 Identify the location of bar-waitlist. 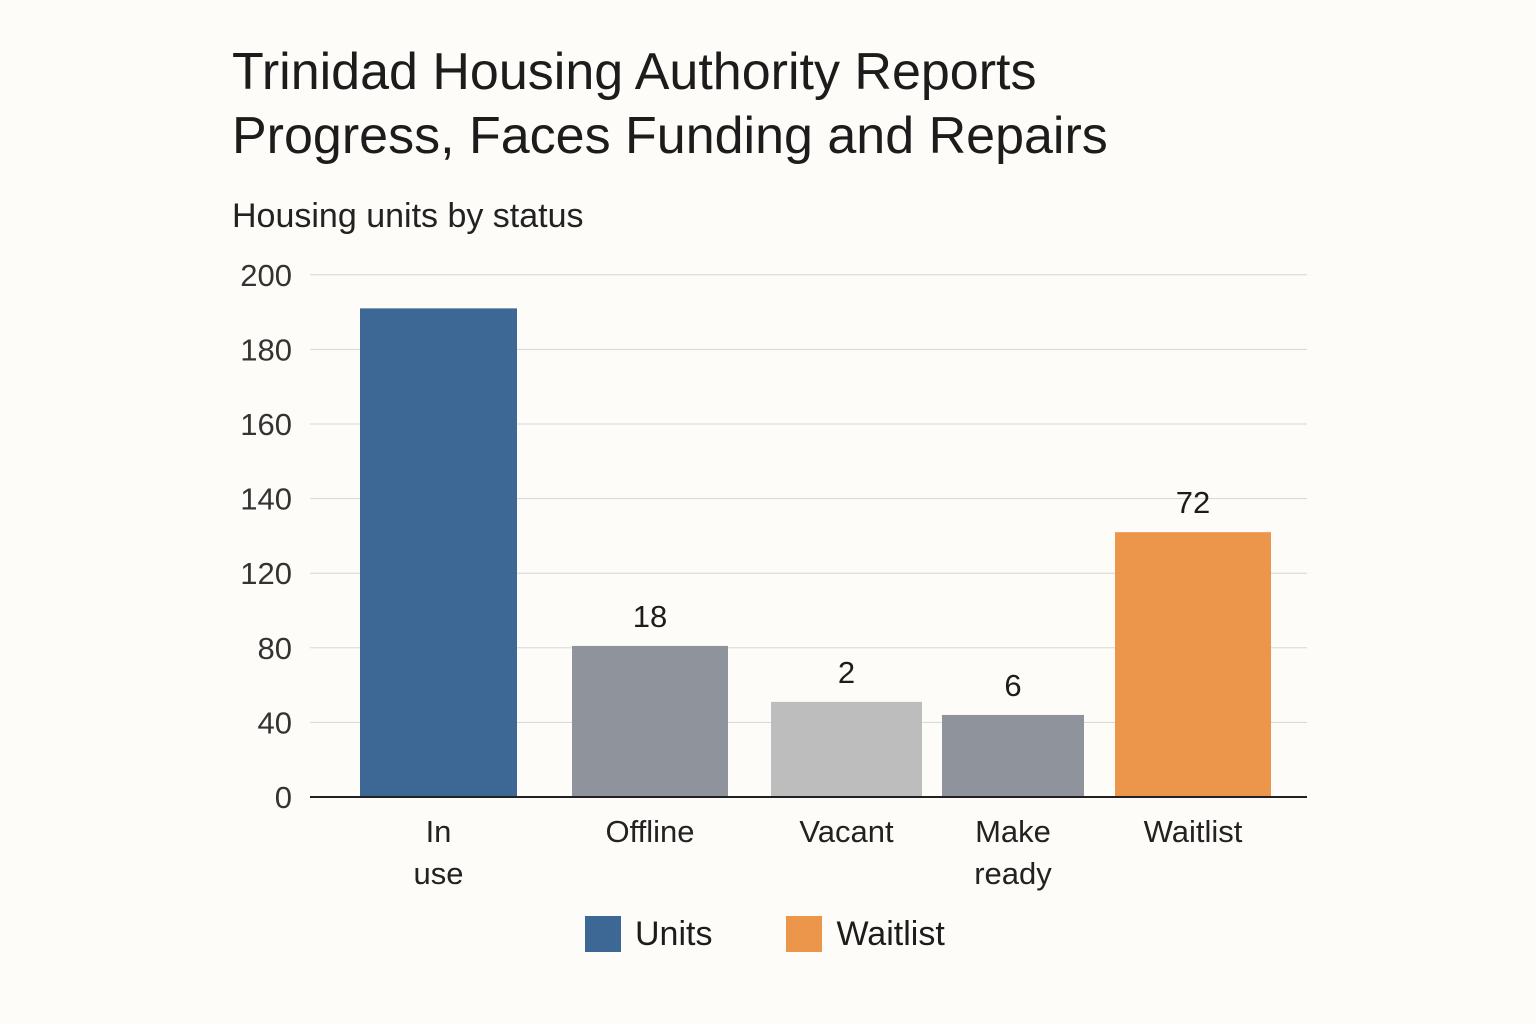
(1193, 664).